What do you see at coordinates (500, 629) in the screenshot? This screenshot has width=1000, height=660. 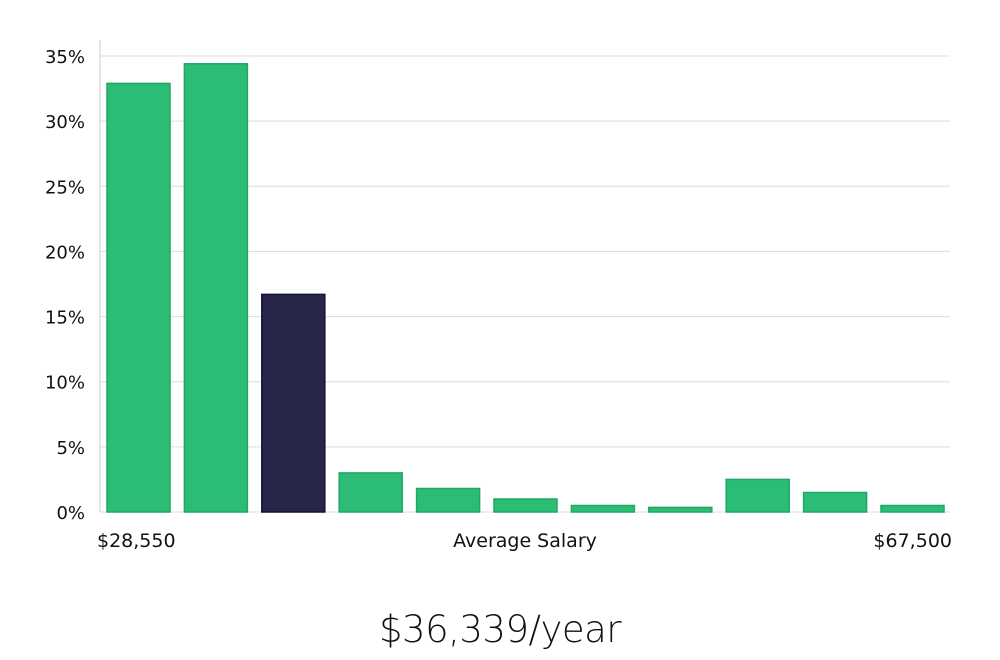 I see `average-salary-value: $36,339/year` at bounding box center [500, 629].